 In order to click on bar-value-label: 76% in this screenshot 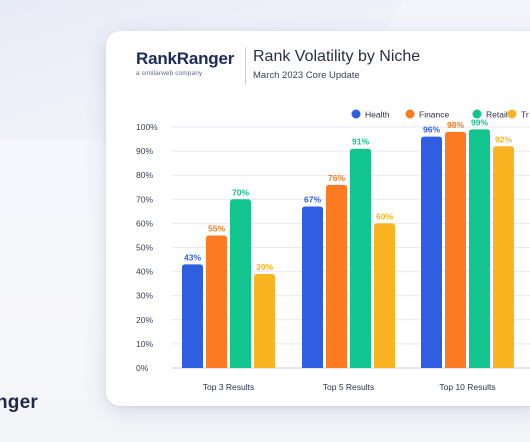, I will do `click(336, 178)`.